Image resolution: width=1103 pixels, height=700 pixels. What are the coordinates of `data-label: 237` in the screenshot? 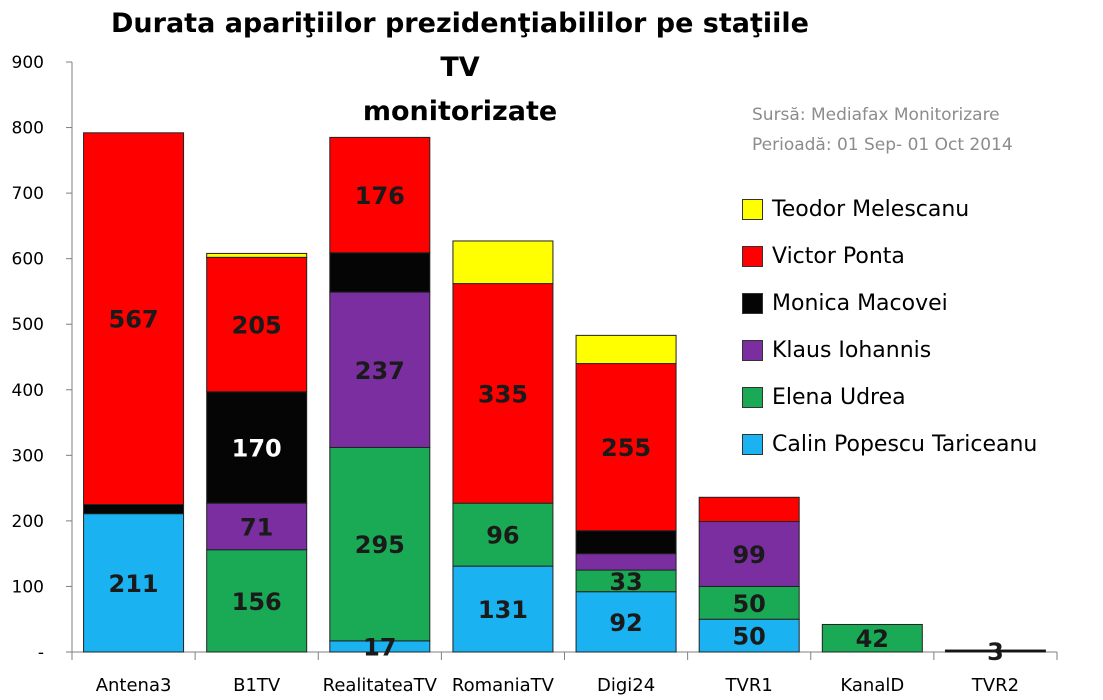 It's located at (380, 371).